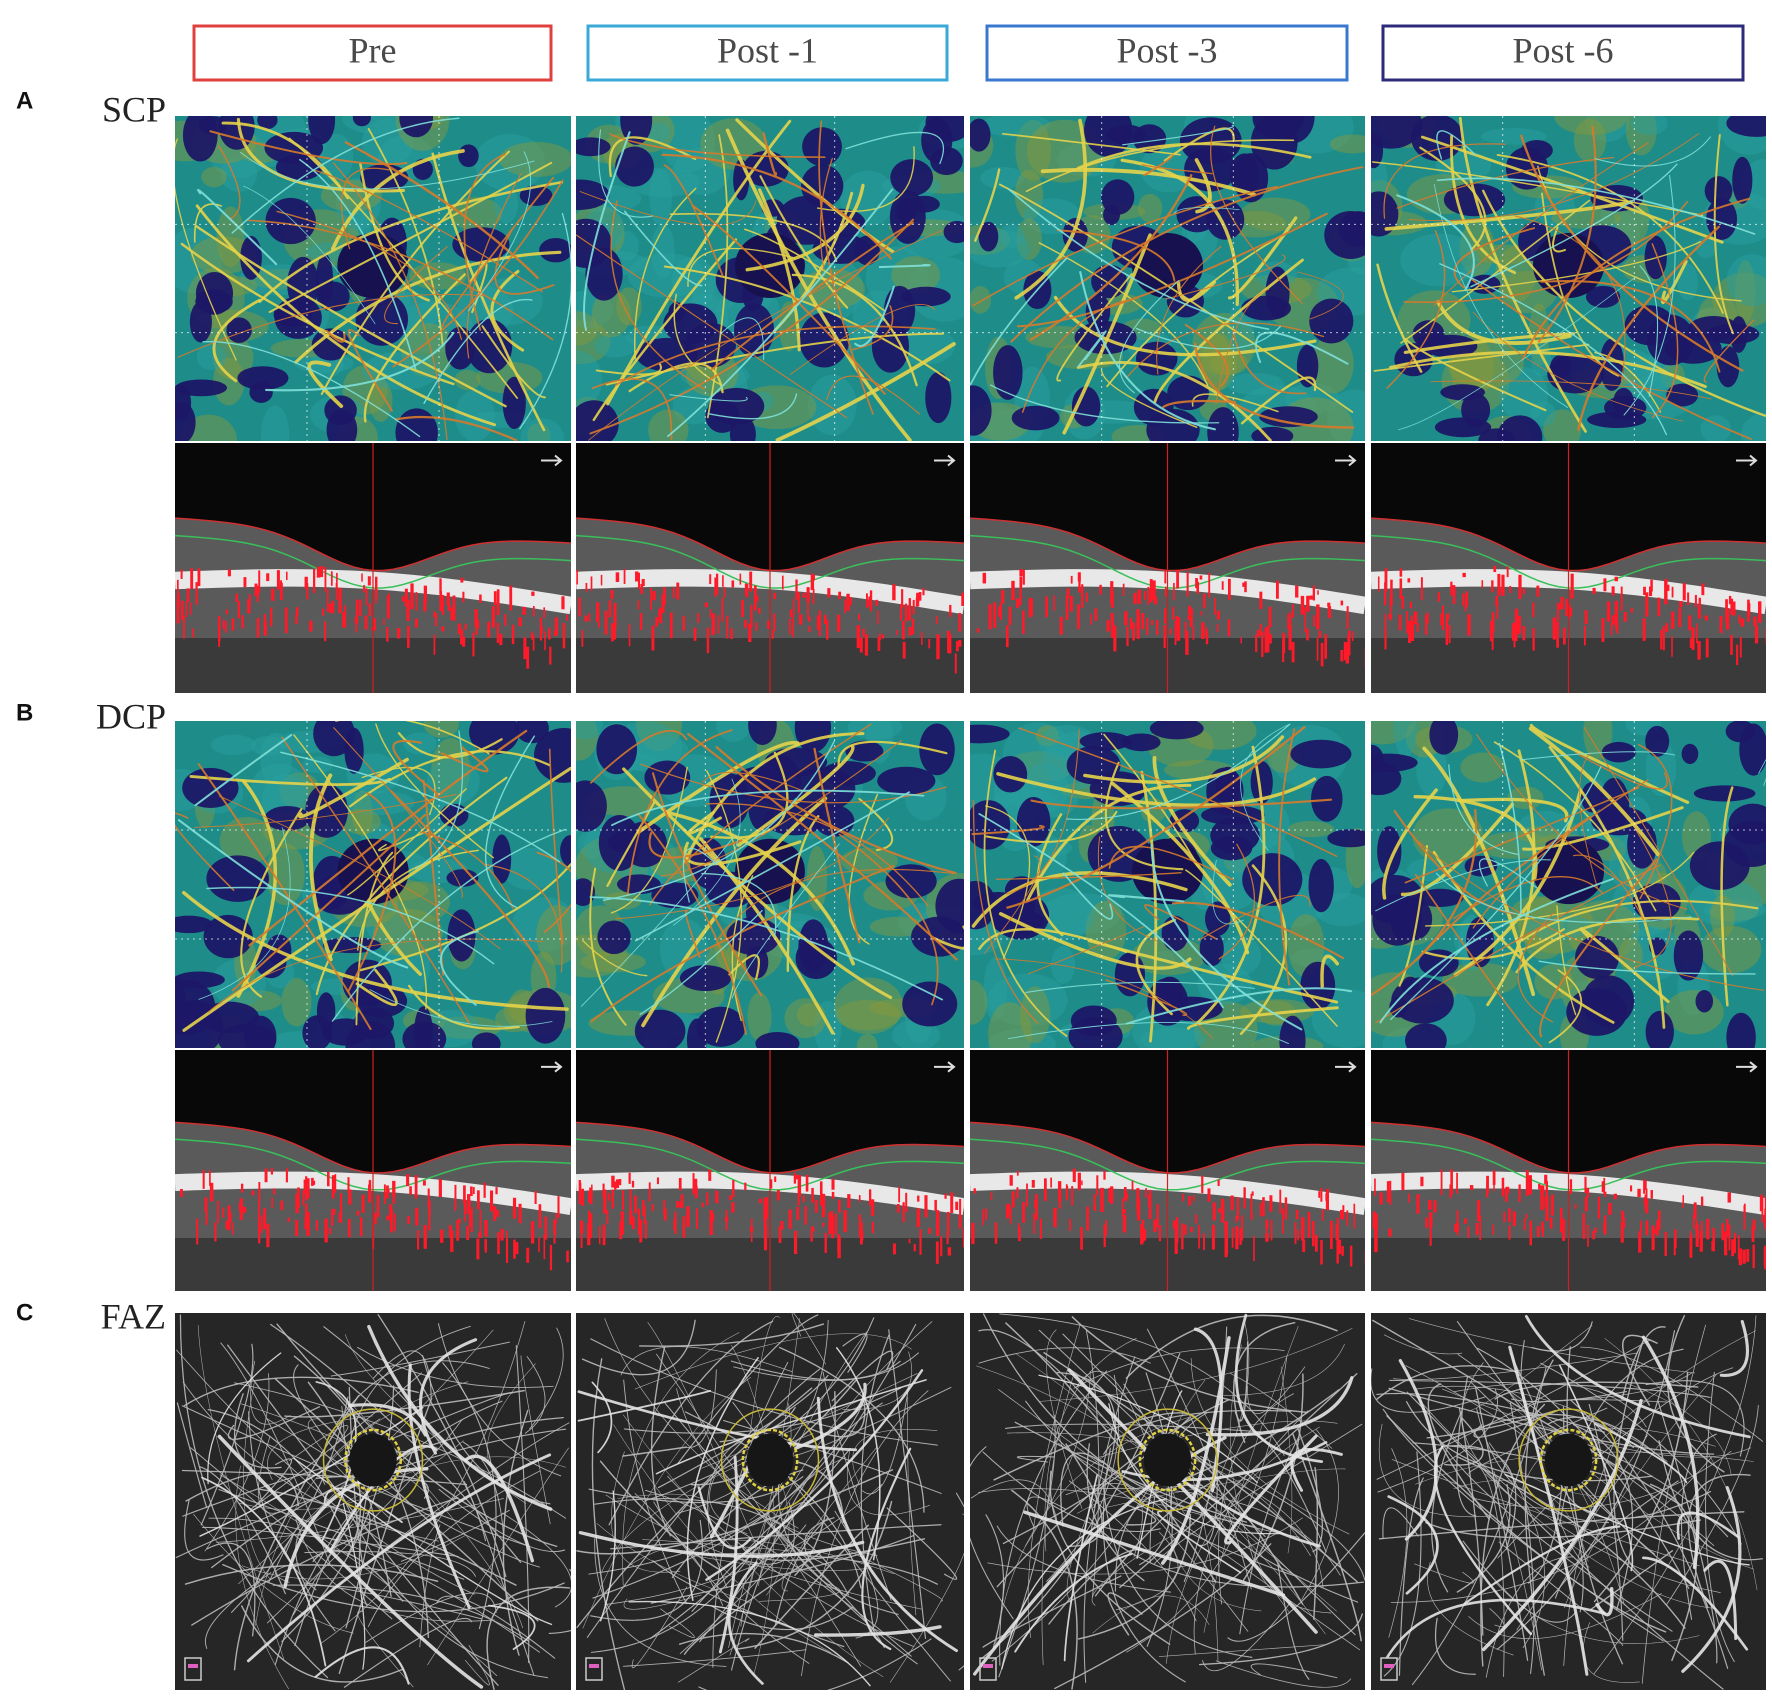  What do you see at coordinates (1167, 871) in the screenshot?
I see `faz` at bounding box center [1167, 871].